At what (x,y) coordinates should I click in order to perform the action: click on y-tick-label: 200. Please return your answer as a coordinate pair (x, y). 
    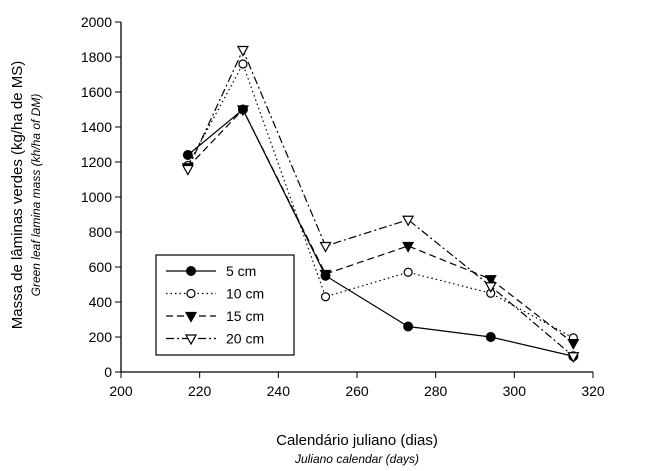
    Looking at the image, I should click on (101, 337).